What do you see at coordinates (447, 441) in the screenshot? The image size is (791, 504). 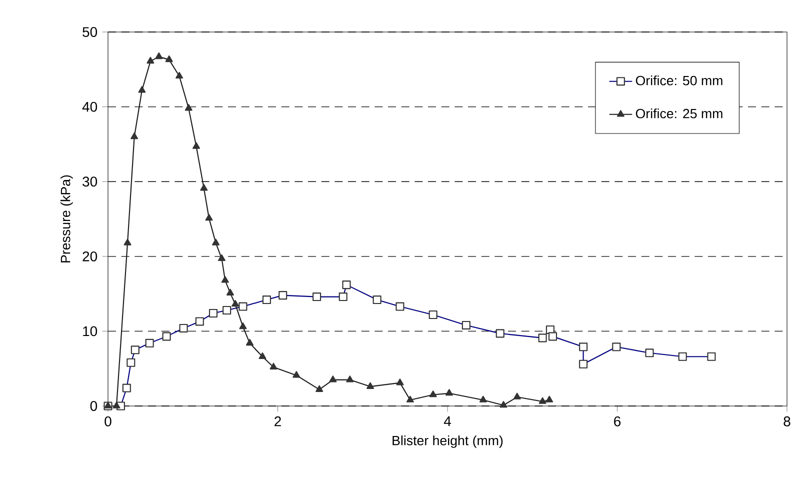 I see `x-axis-title: Blister height (mm)` at bounding box center [447, 441].